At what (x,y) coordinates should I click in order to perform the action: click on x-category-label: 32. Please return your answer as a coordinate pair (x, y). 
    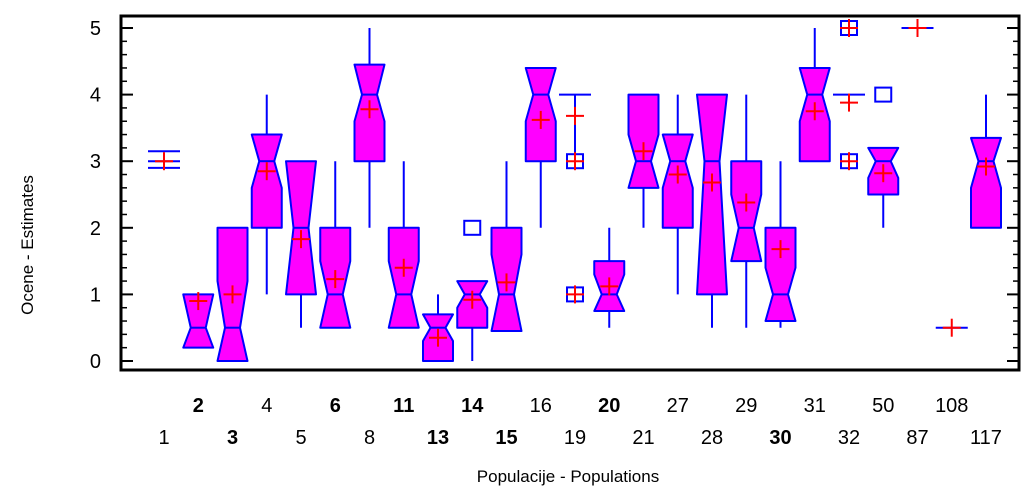
    Looking at the image, I should click on (849, 438).